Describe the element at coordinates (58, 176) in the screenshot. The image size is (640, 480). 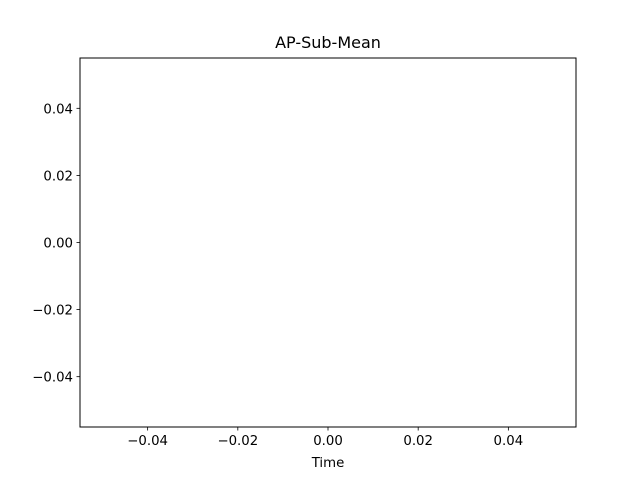
I see `y-tick-label: 0.02` at that location.